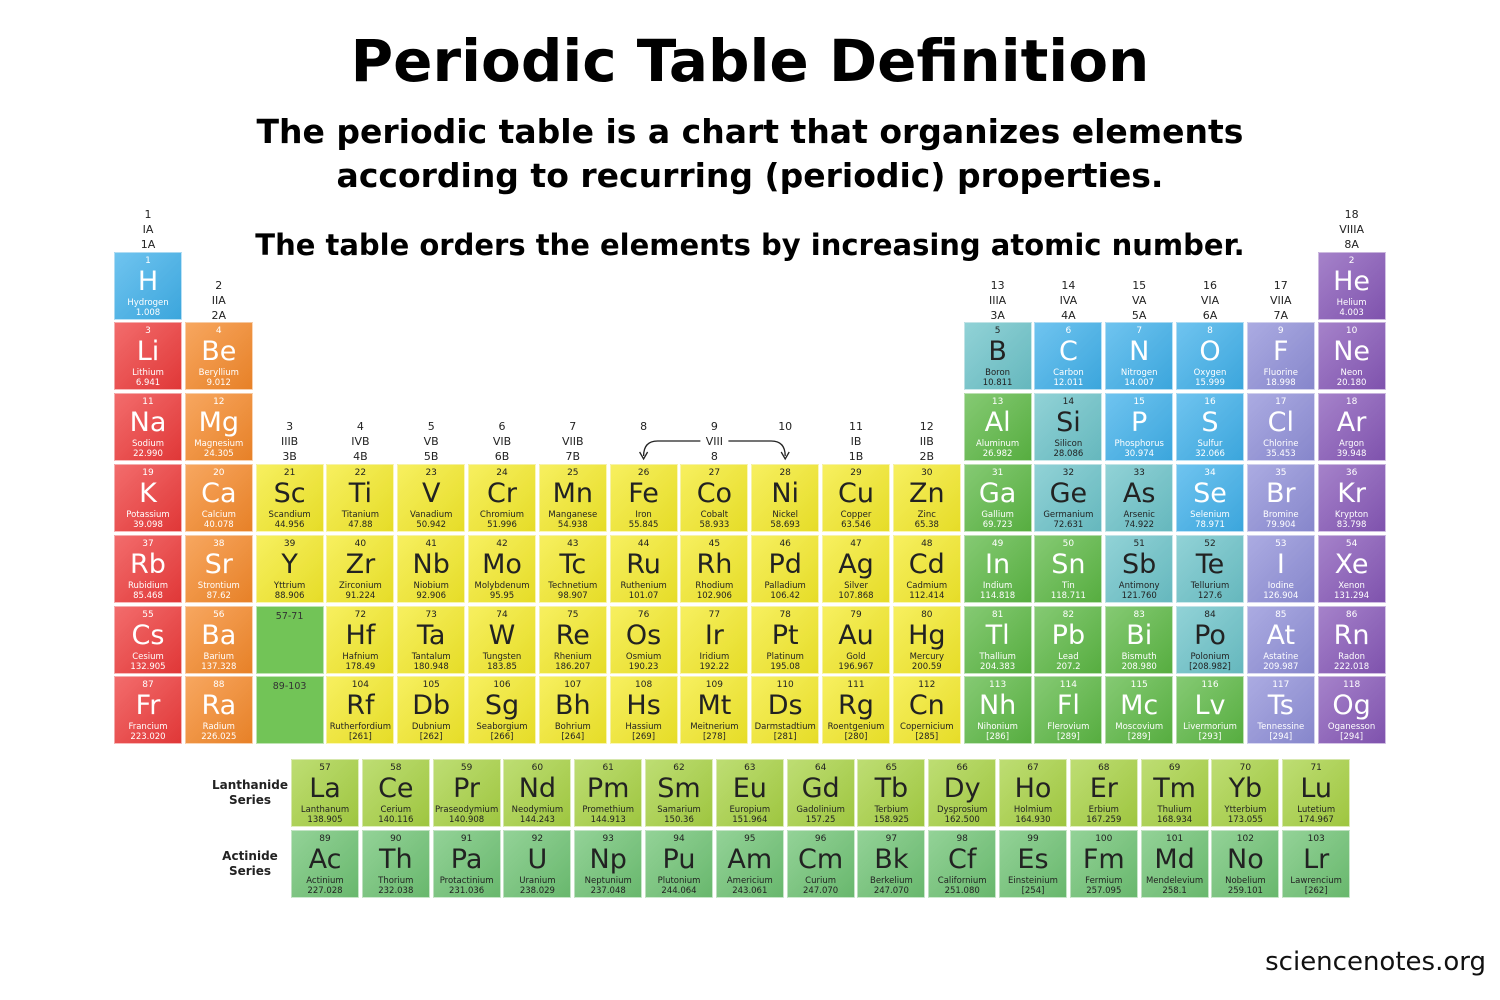 This screenshot has height=1000, width=1500. I want to click on atomic-mass: 238.029, so click(537, 891).